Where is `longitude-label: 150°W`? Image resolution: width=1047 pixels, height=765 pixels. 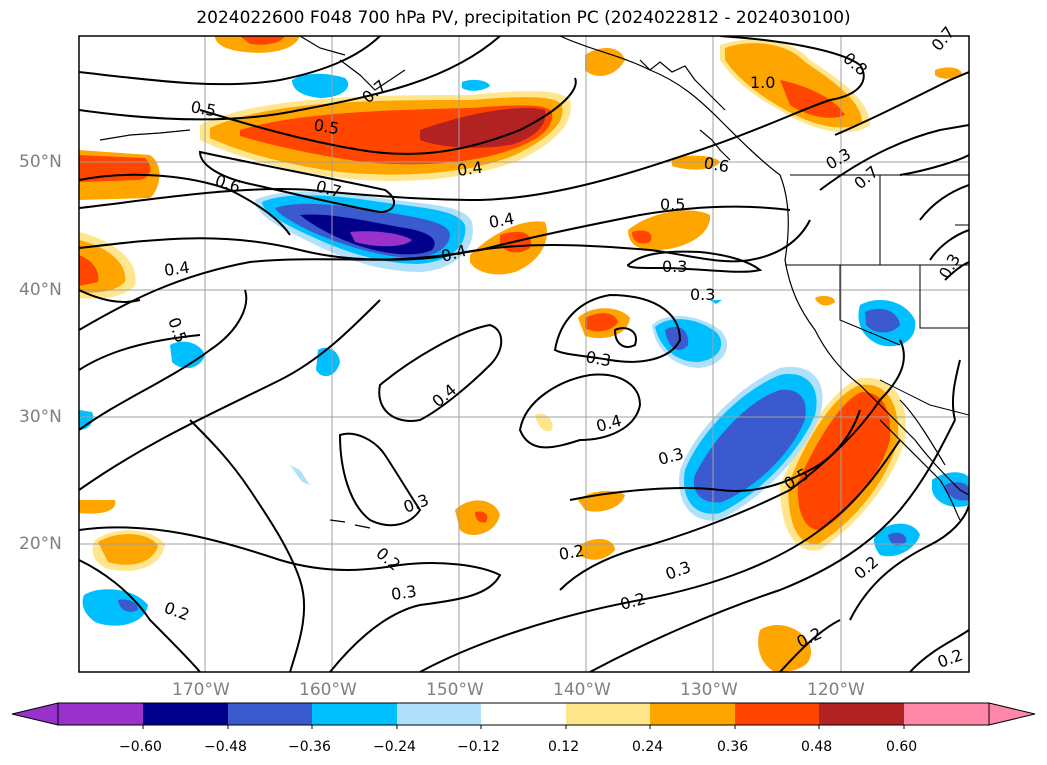
longitude-label: 150°W is located at coordinates (455, 690).